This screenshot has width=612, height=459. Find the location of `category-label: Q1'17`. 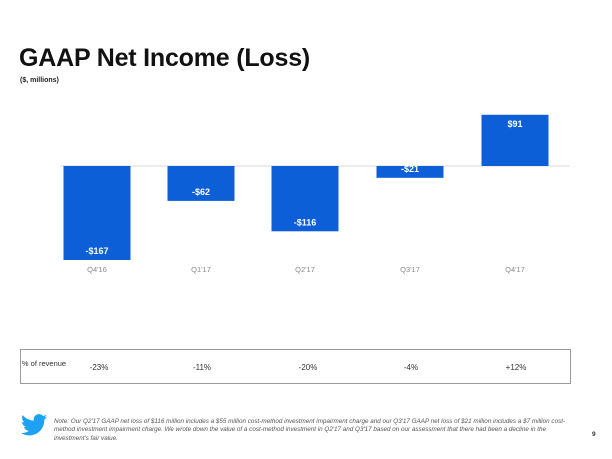

category-label: Q1'17 is located at coordinates (201, 269).